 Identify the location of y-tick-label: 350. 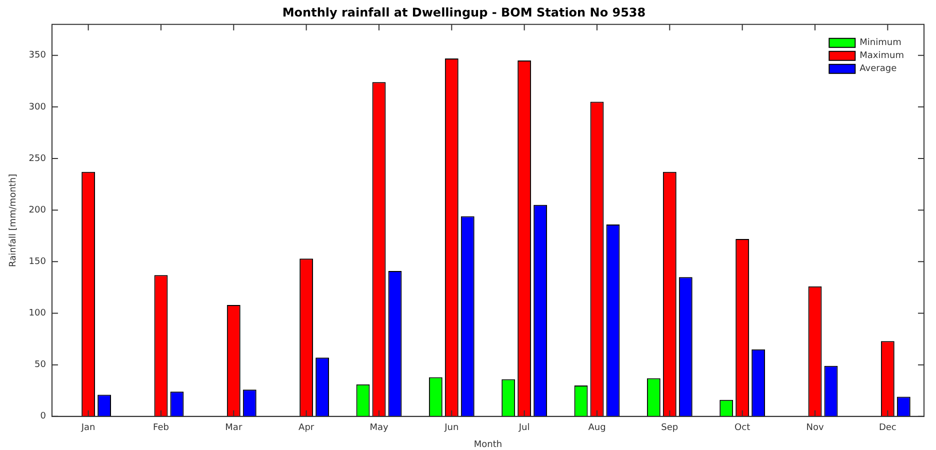
(37, 55).